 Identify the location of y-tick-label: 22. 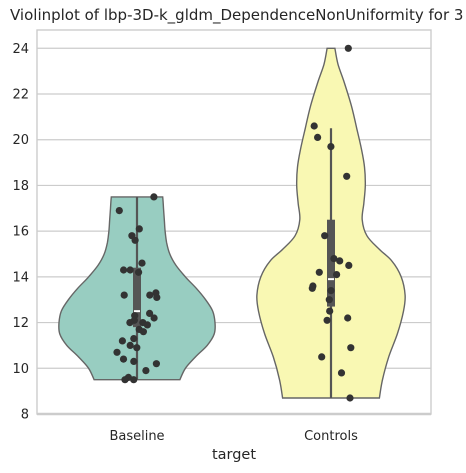
(20, 95).